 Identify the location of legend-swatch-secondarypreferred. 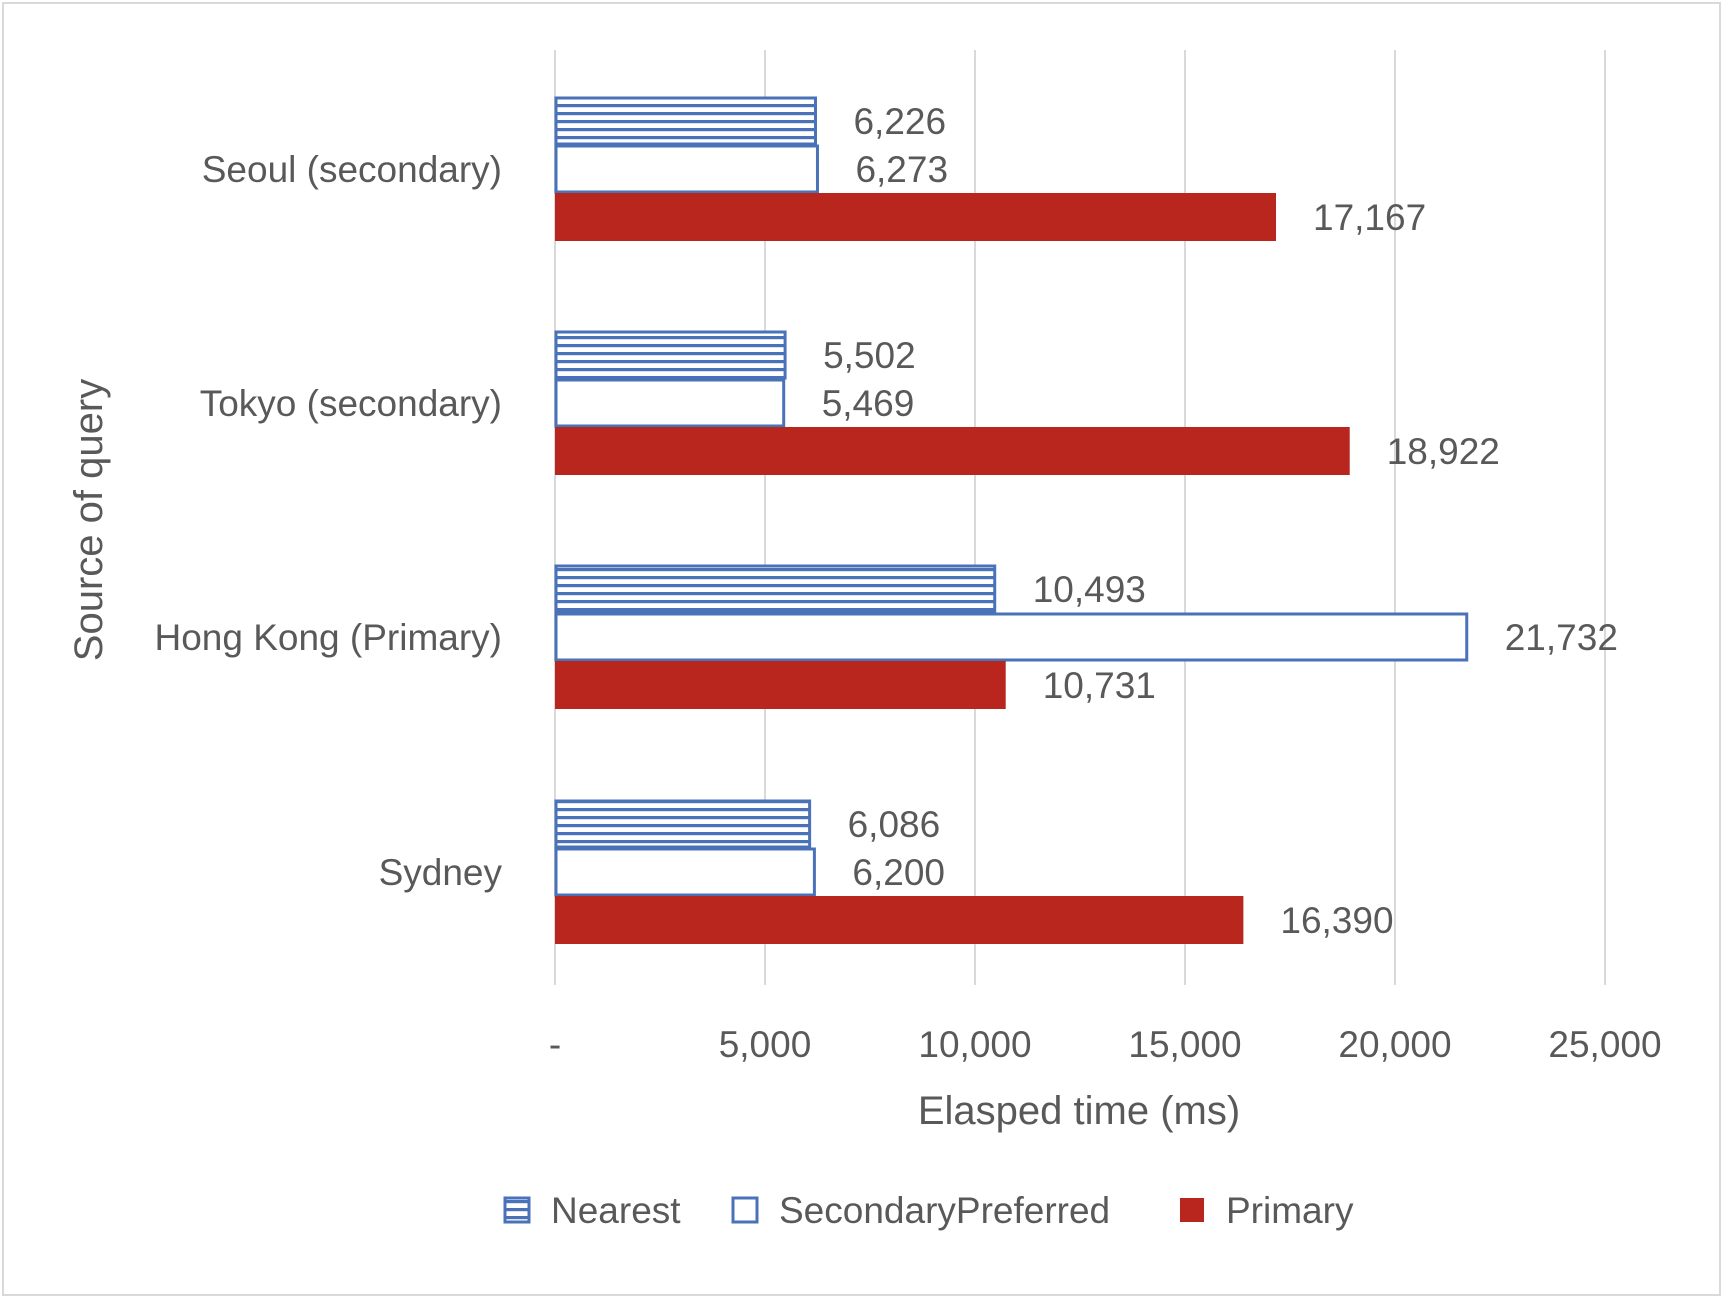
(745, 1210).